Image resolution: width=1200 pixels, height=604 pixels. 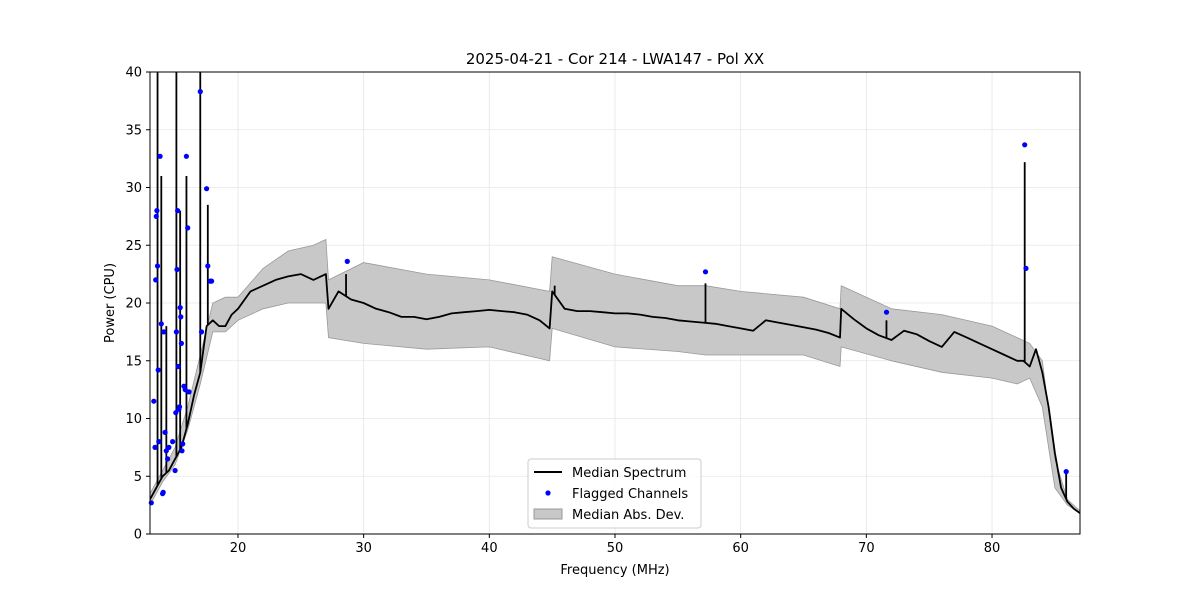 What do you see at coordinates (363, 548) in the screenshot?
I see `x-tick-label: 30` at bounding box center [363, 548].